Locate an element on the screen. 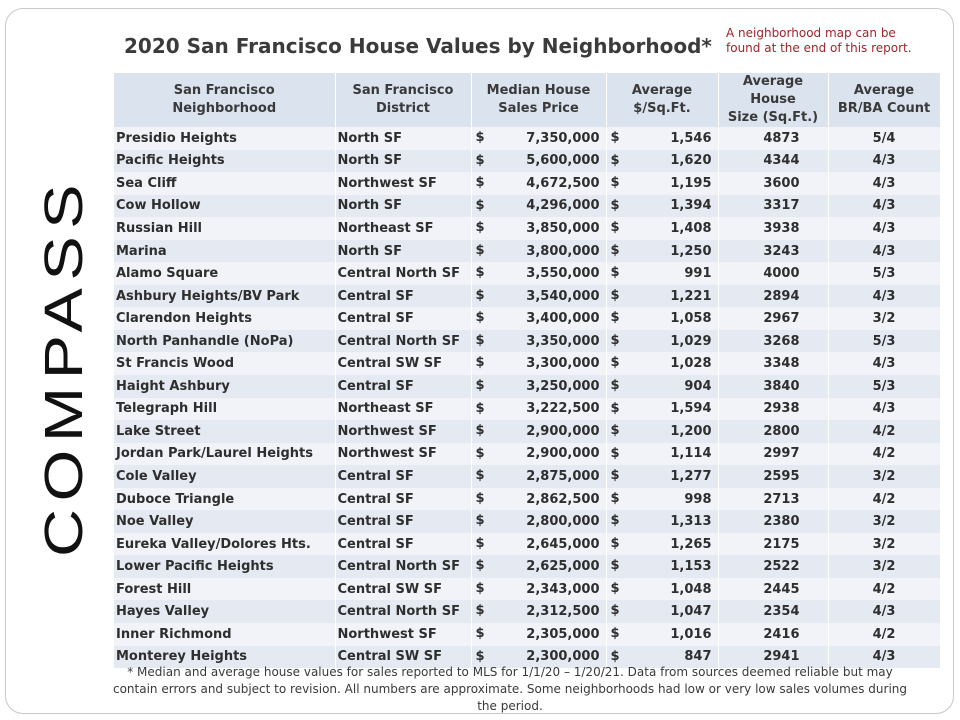 This screenshot has width=960, height=720. price-per-sqft-value: 847 is located at coordinates (698, 657).